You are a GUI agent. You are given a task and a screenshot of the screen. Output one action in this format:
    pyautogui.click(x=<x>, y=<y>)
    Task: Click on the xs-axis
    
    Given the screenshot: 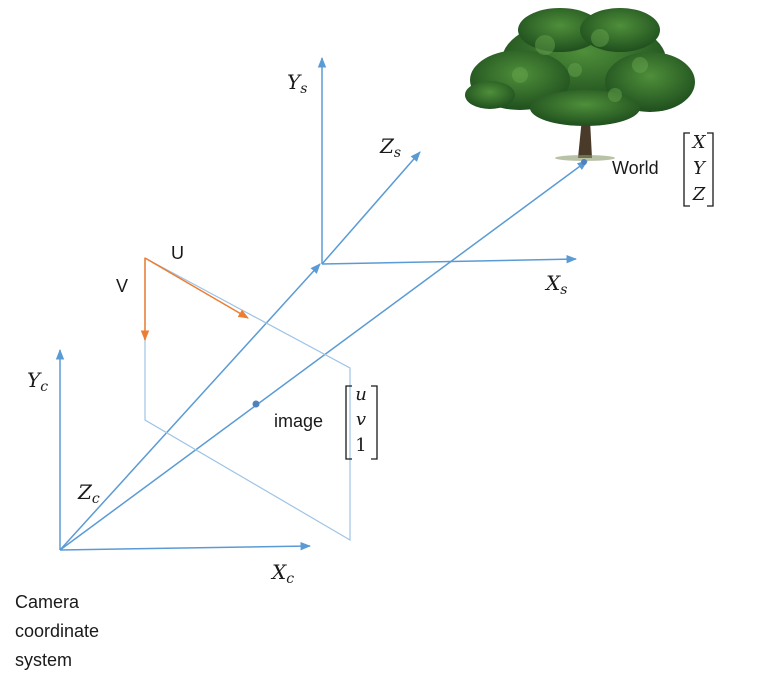 What is the action you would take?
    pyautogui.click(x=449, y=259)
    